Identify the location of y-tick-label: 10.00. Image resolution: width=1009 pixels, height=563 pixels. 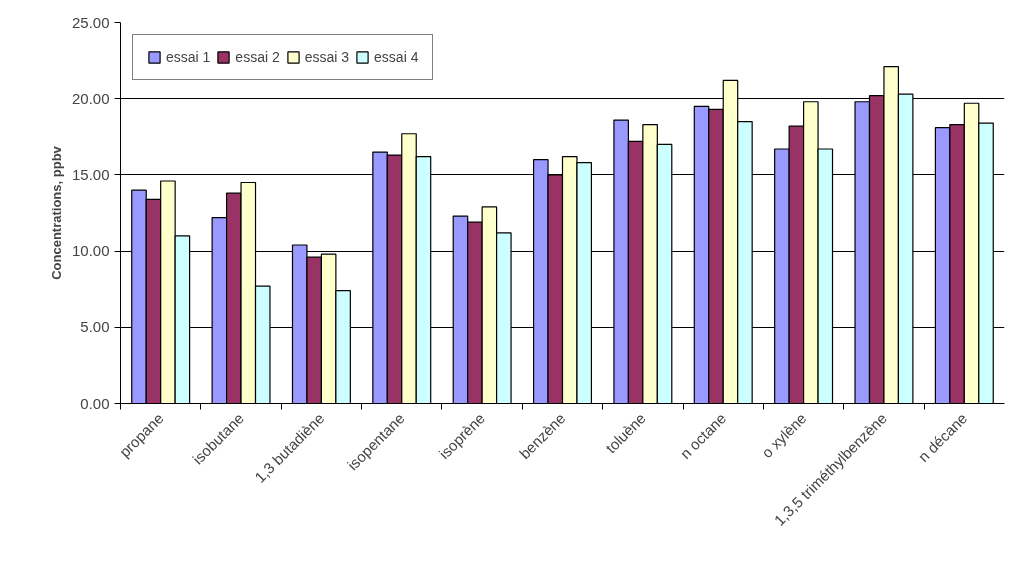
(90, 251).